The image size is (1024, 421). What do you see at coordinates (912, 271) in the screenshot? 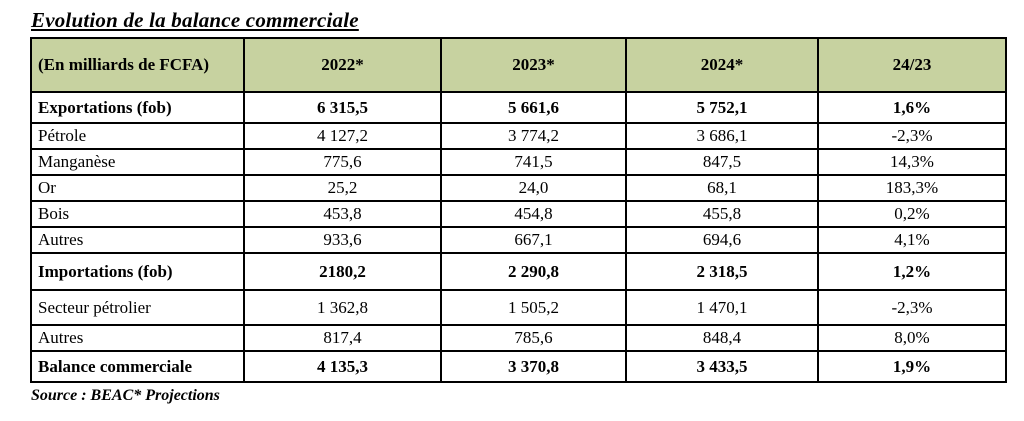
I see `value-cell: 1,2%` at bounding box center [912, 271].